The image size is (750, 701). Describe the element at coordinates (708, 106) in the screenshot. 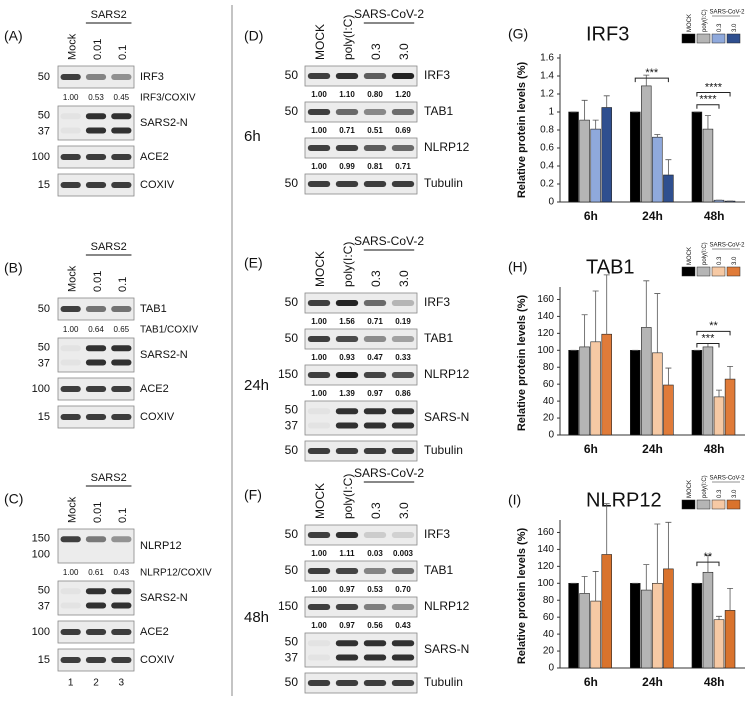

I see `significance-bracket` at that location.